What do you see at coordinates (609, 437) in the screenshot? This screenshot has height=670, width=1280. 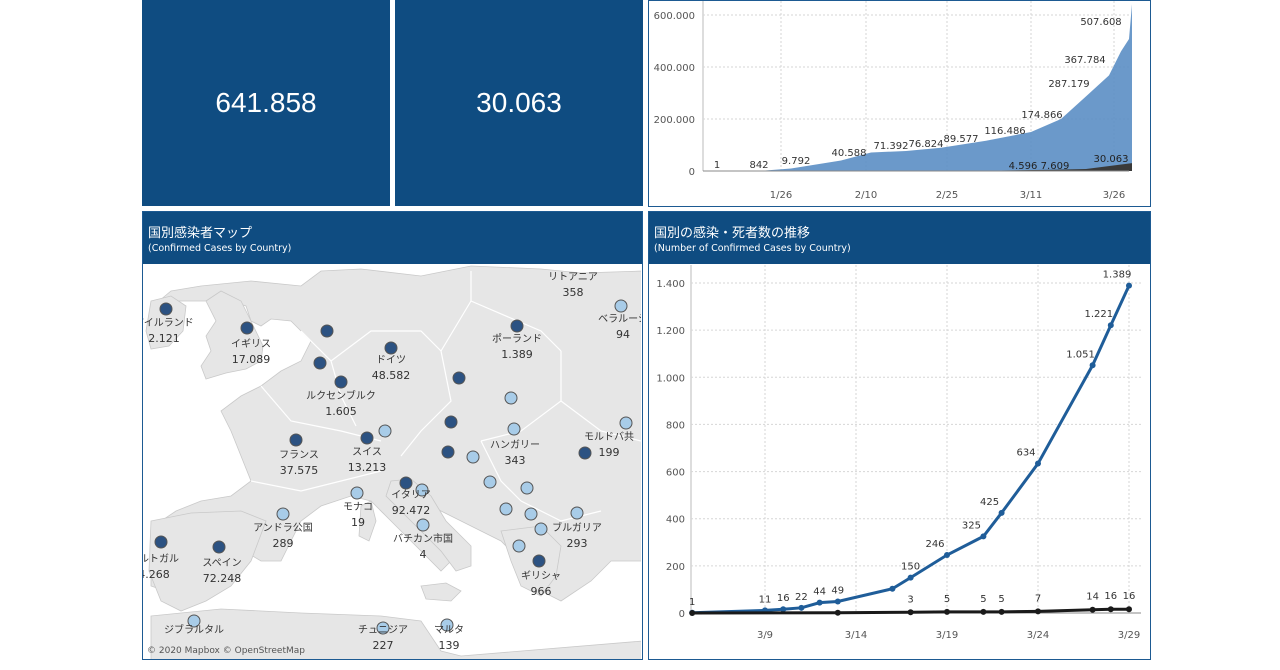 I see `country-name-label: モルドバ共` at bounding box center [609, 437].